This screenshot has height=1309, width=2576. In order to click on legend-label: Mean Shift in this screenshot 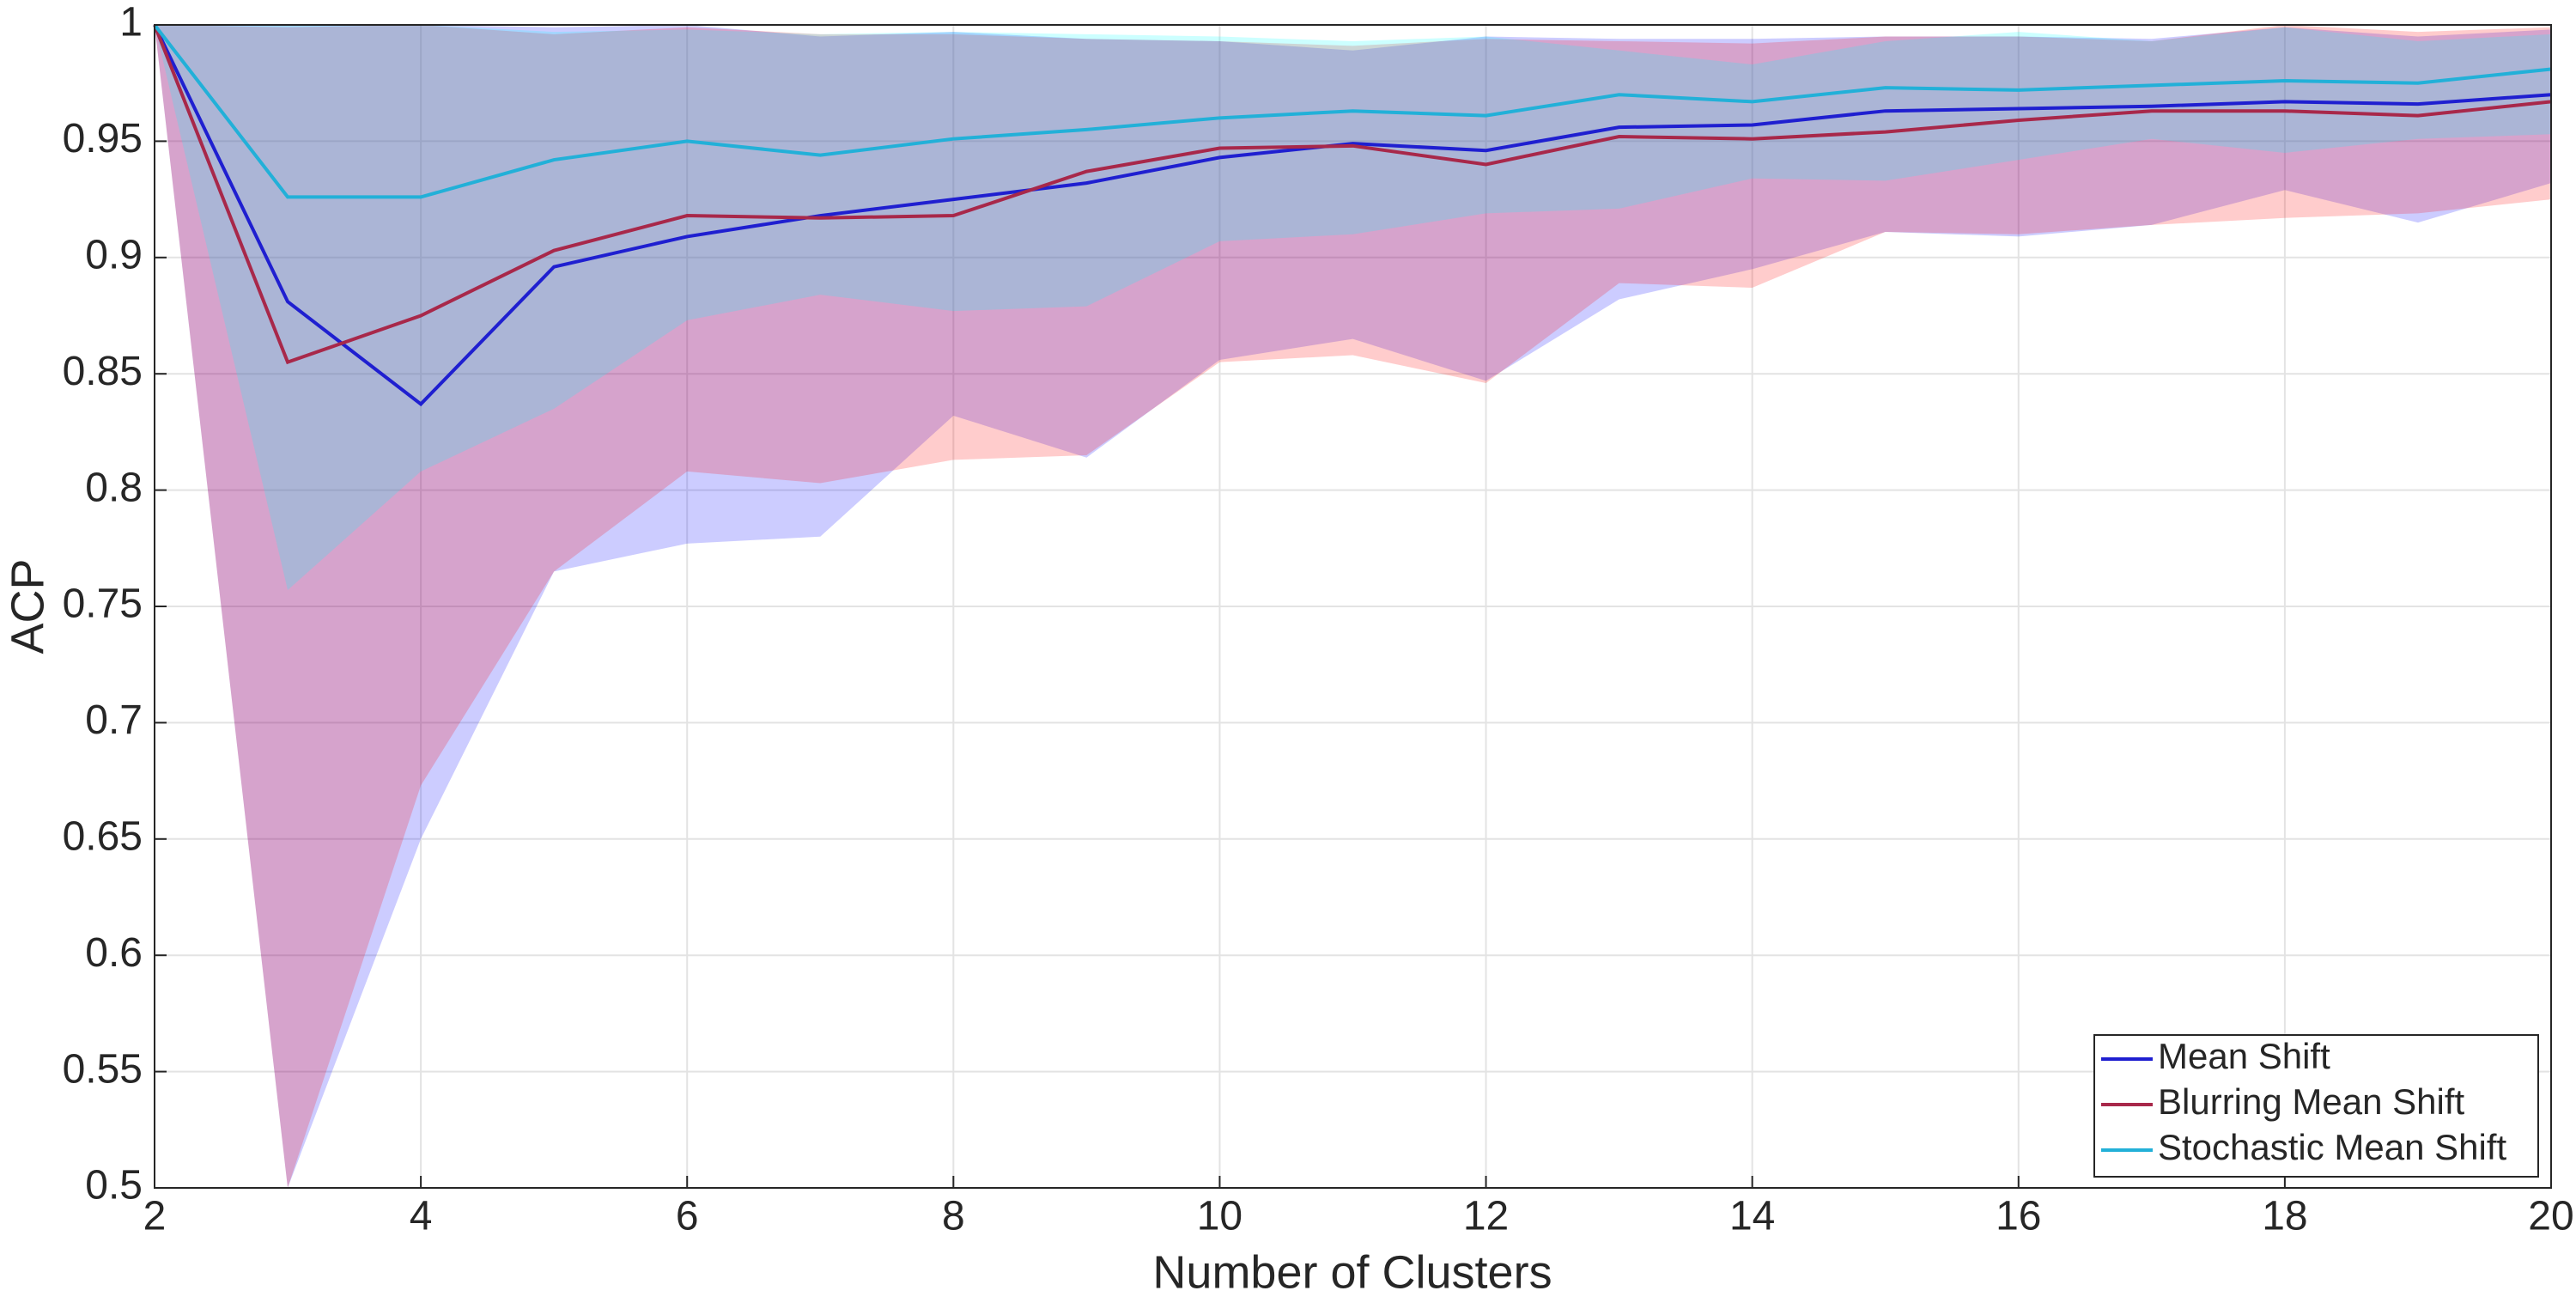, I will do `click(2244, 1056)`.